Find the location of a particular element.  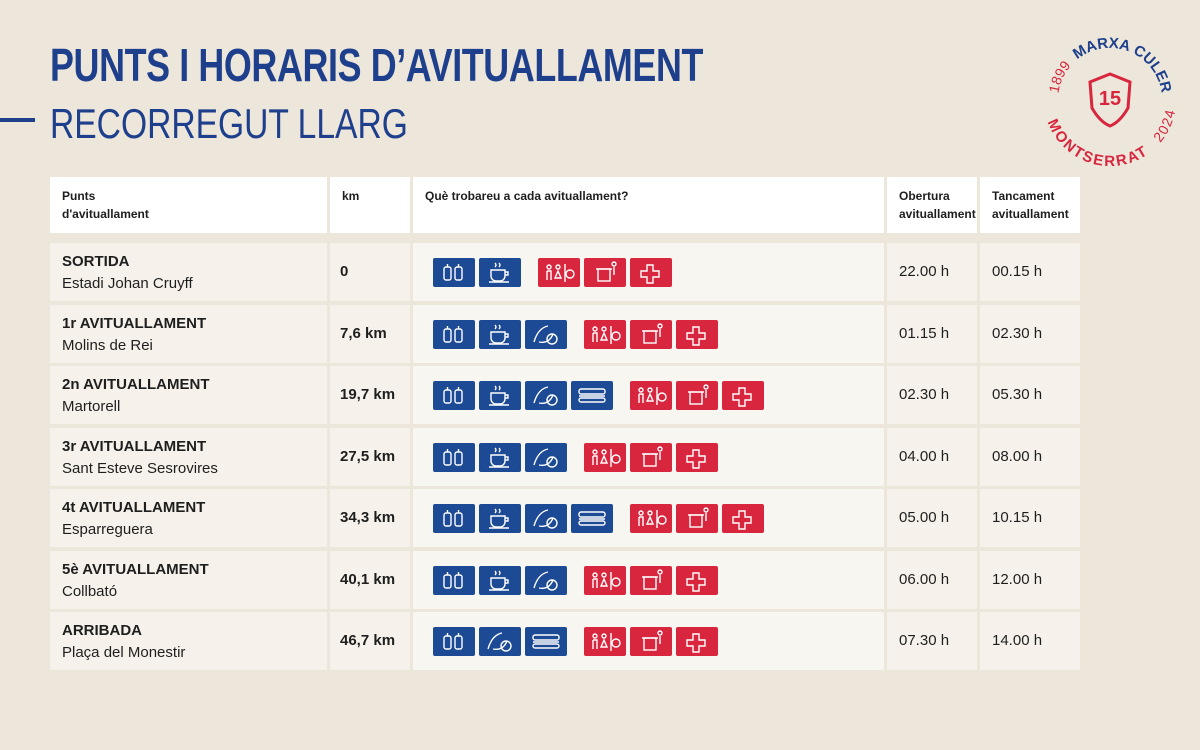

open-cell: 06.00 h is located at coordinates (932, 579).